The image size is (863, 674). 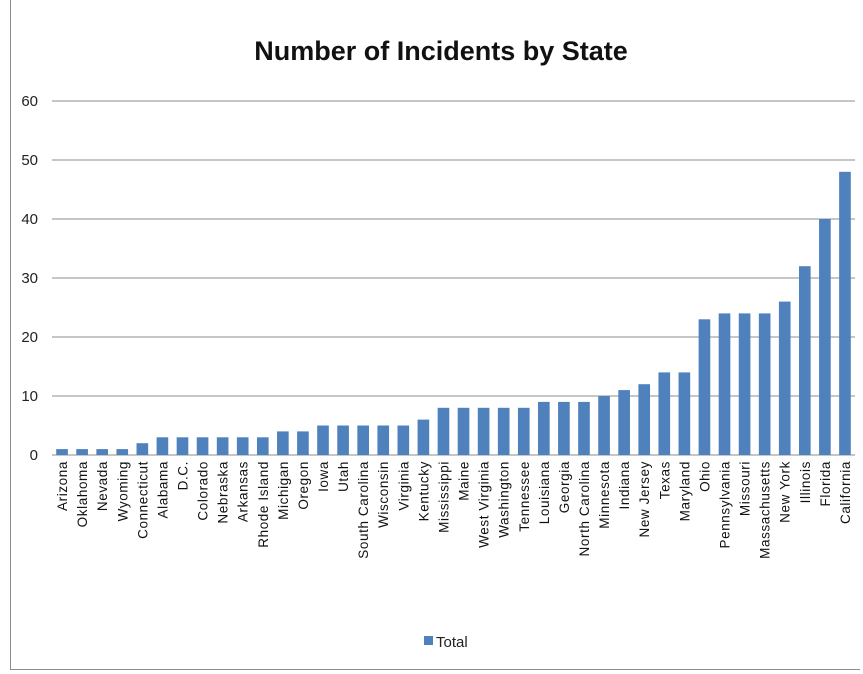 I want to click on x-tick-label: Colorado, so click(x=203, y=491).